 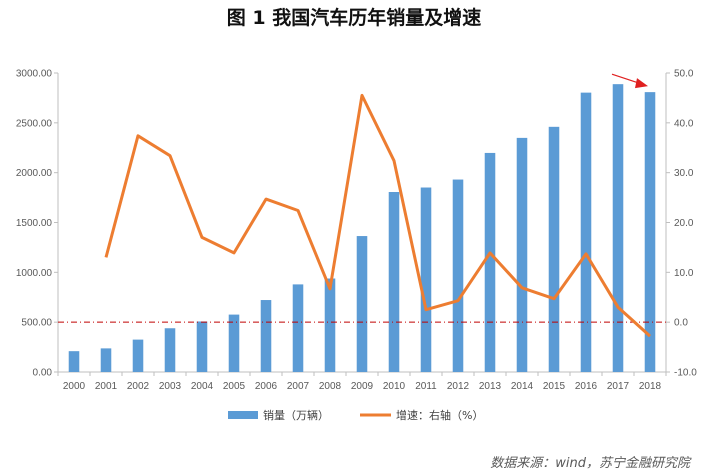 I want to click on bar-2013, so click(x=490, y=262).